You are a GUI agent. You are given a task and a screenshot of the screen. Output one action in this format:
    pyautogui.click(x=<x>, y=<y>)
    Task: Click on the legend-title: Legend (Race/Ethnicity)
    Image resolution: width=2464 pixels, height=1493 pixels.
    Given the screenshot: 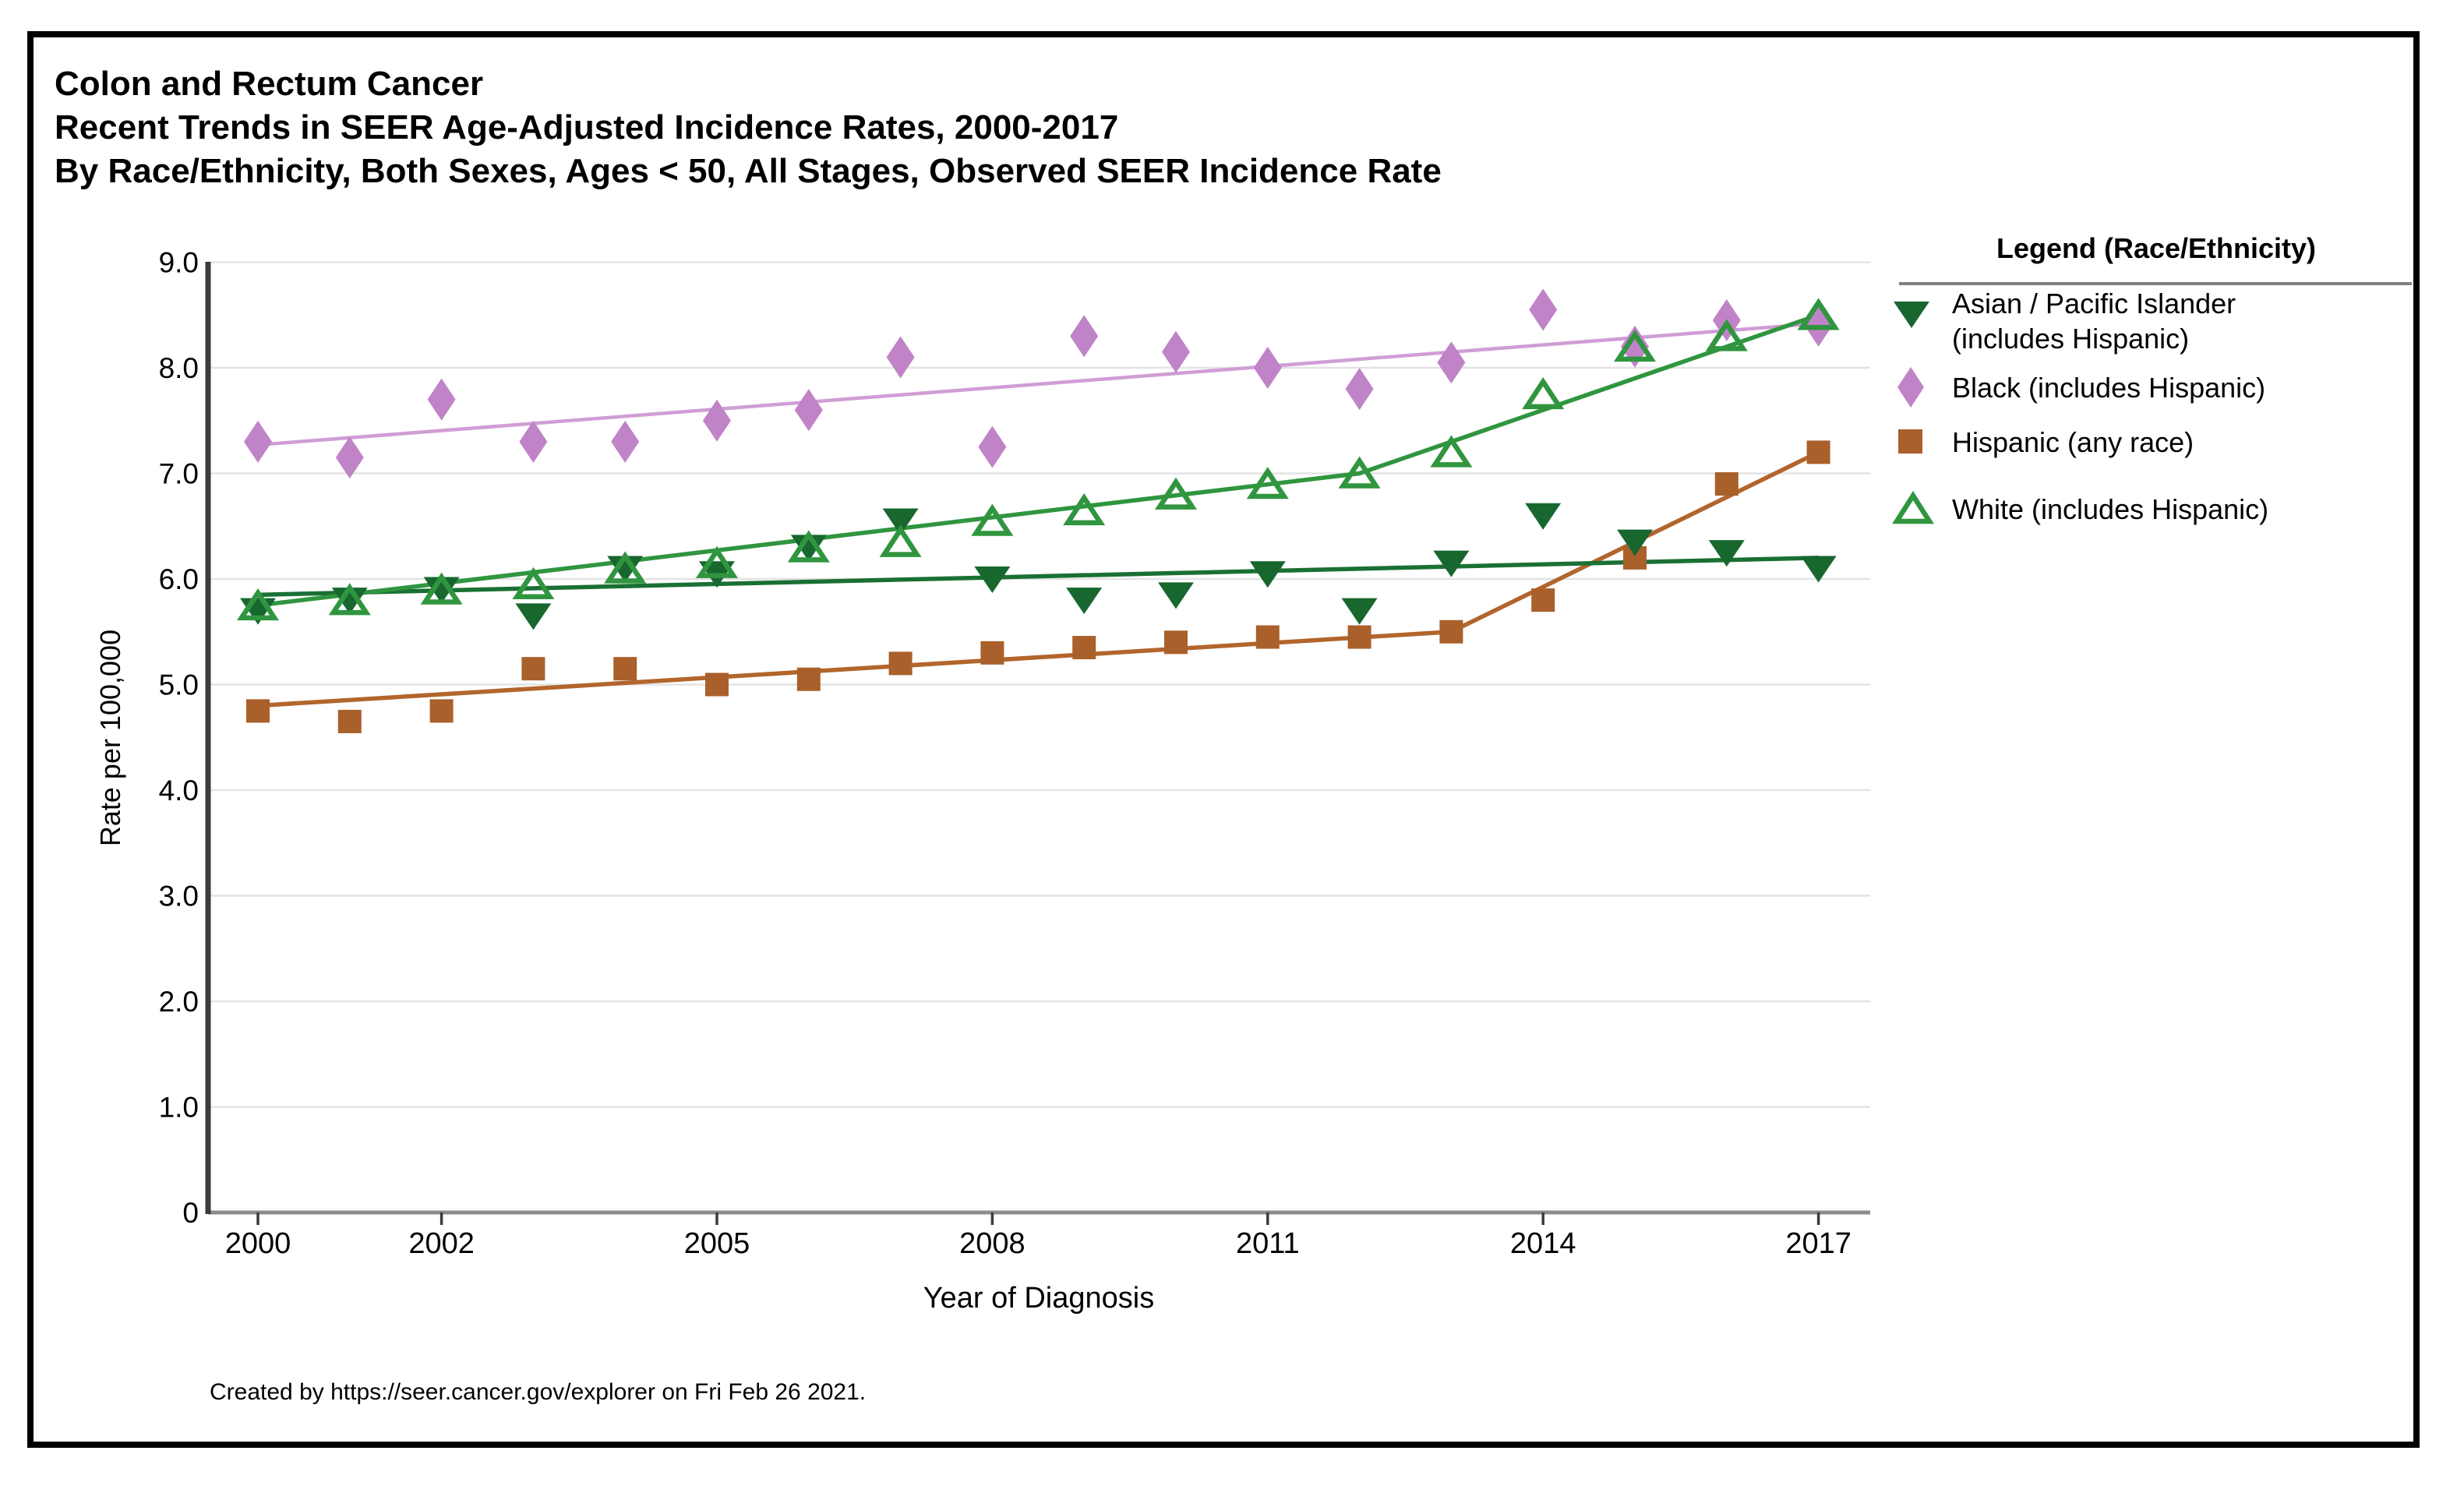 What is the action you would take?
    pyautogui.click(x=2156, y=248)
    